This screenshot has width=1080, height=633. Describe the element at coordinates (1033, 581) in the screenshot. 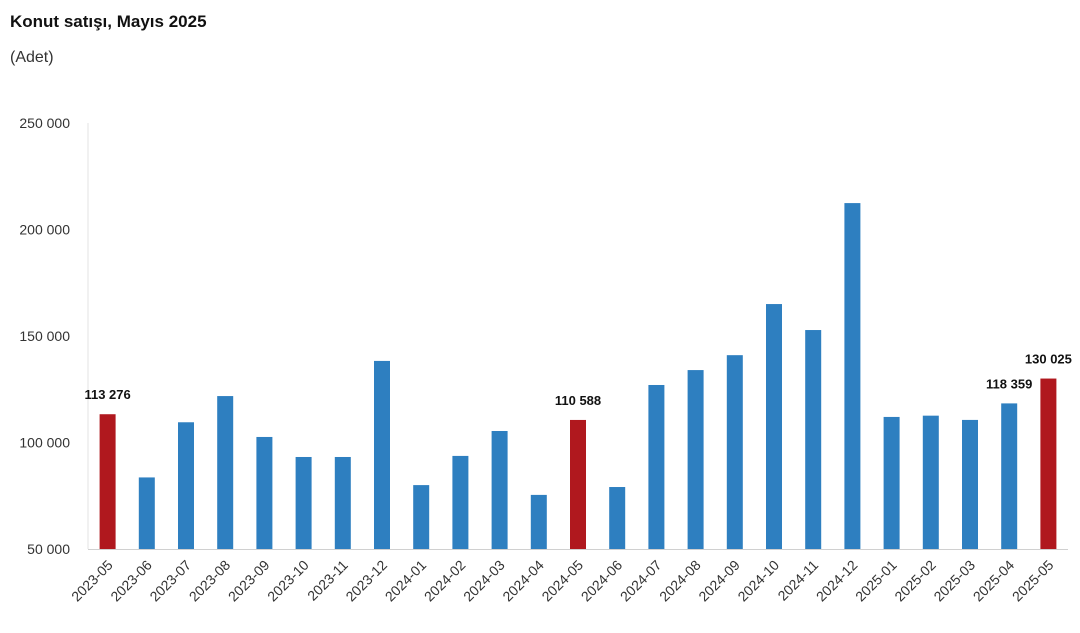

I see `x-tick-label: 2025-05` at that location.